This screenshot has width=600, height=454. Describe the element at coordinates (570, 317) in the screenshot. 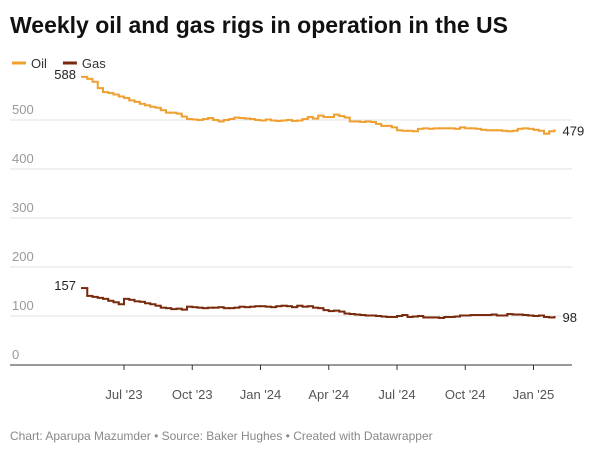

I see `end-label: 98` at that location.